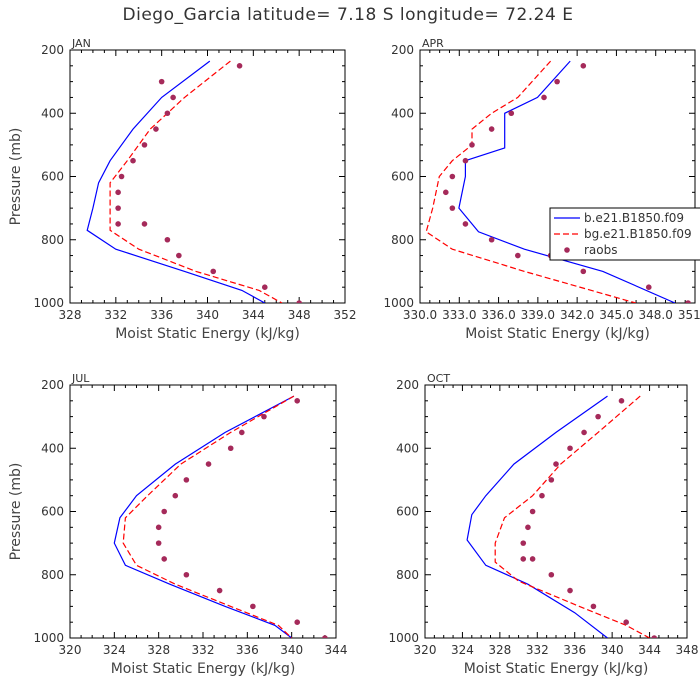 This screenshot has width=700, height=700. I want to click on x-tick-label: 345.0, so click(616, 315).